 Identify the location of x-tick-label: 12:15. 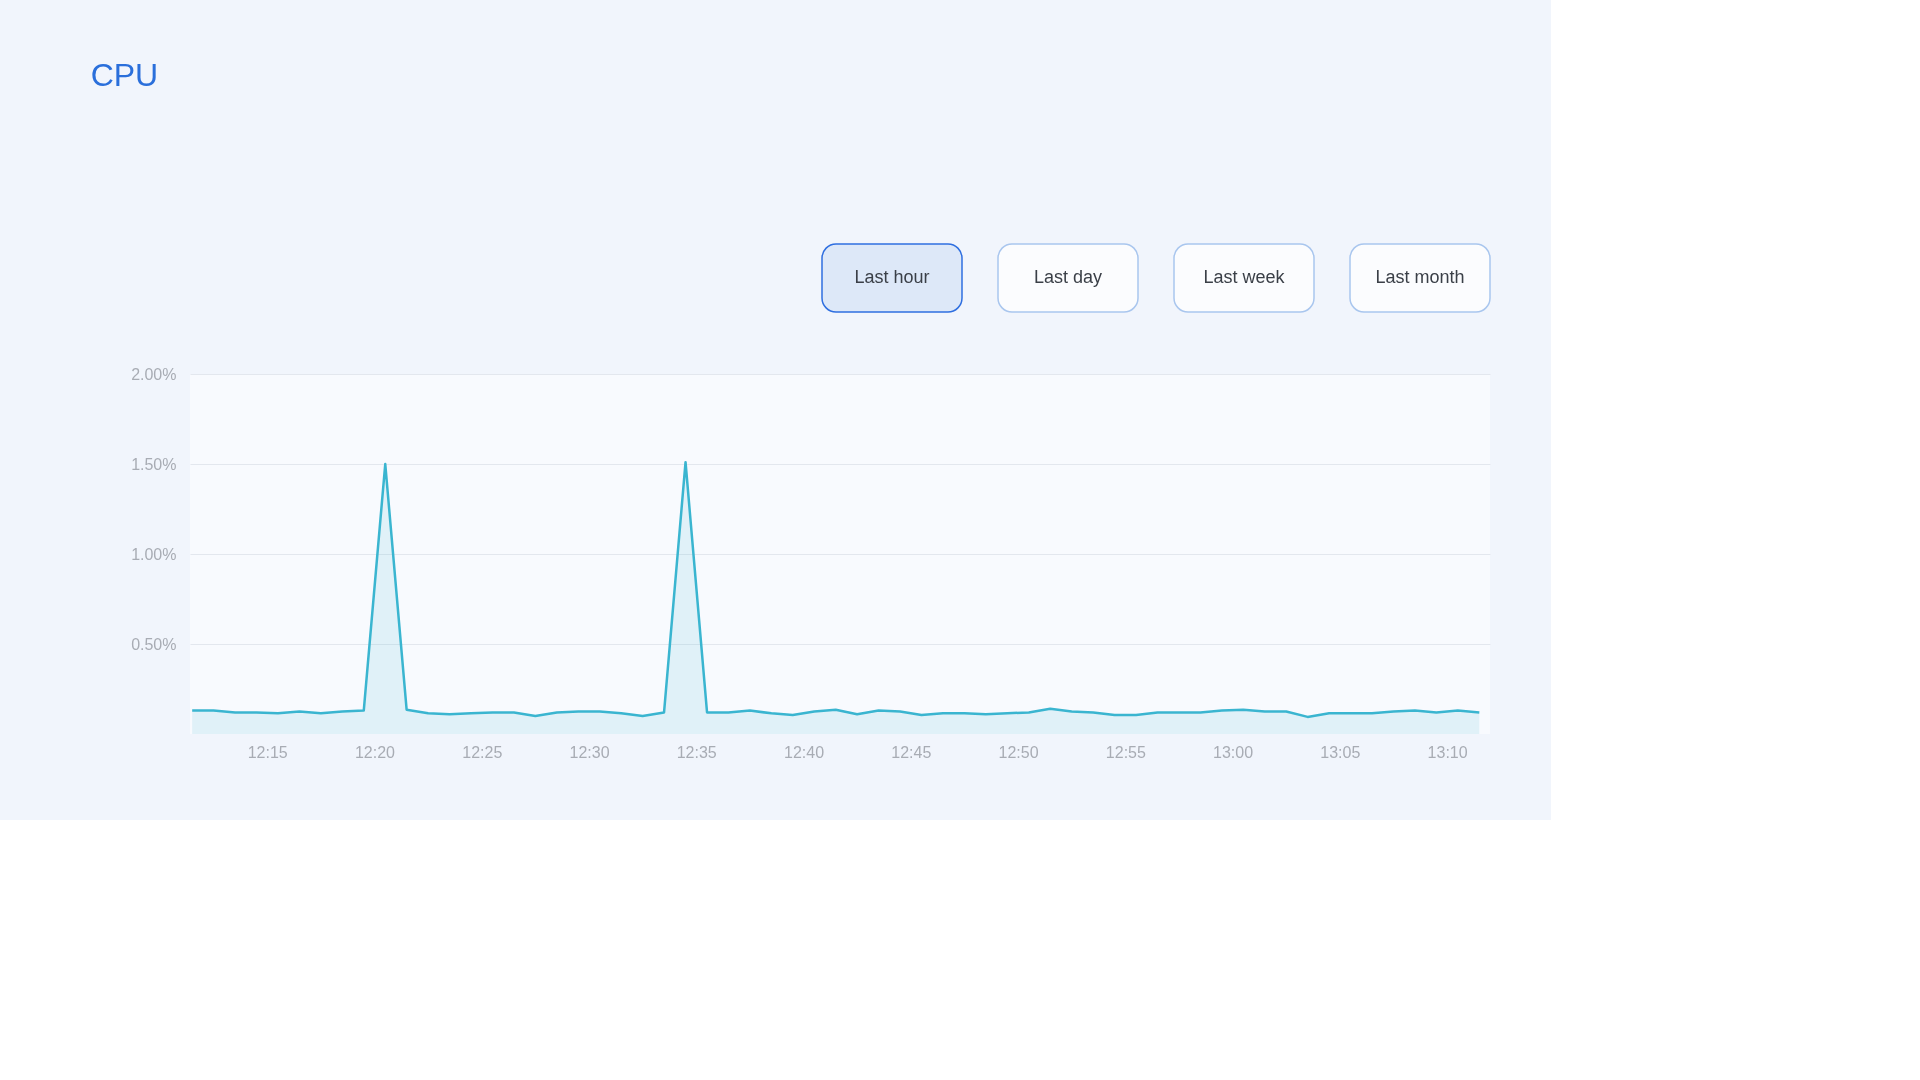
(267, 752).